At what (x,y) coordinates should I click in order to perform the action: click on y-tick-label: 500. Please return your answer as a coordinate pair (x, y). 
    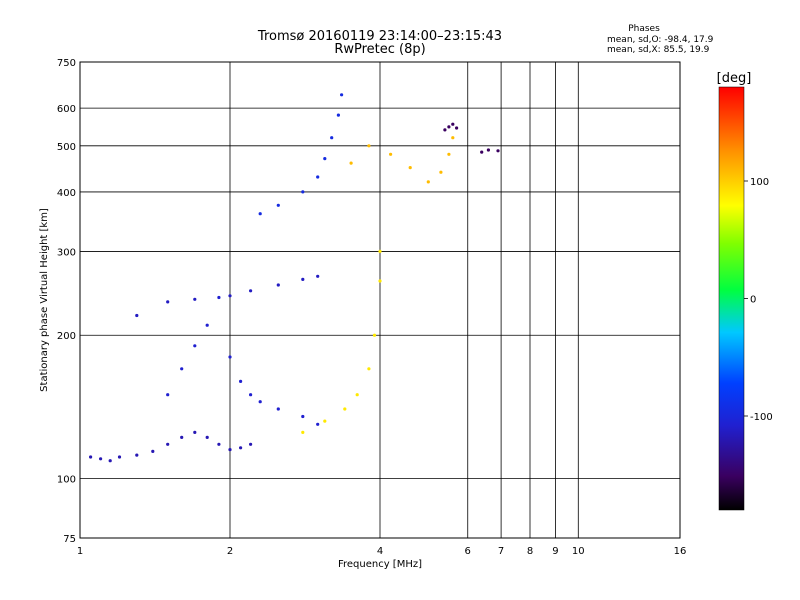
    Looking at the image, I should click on (66, 147).